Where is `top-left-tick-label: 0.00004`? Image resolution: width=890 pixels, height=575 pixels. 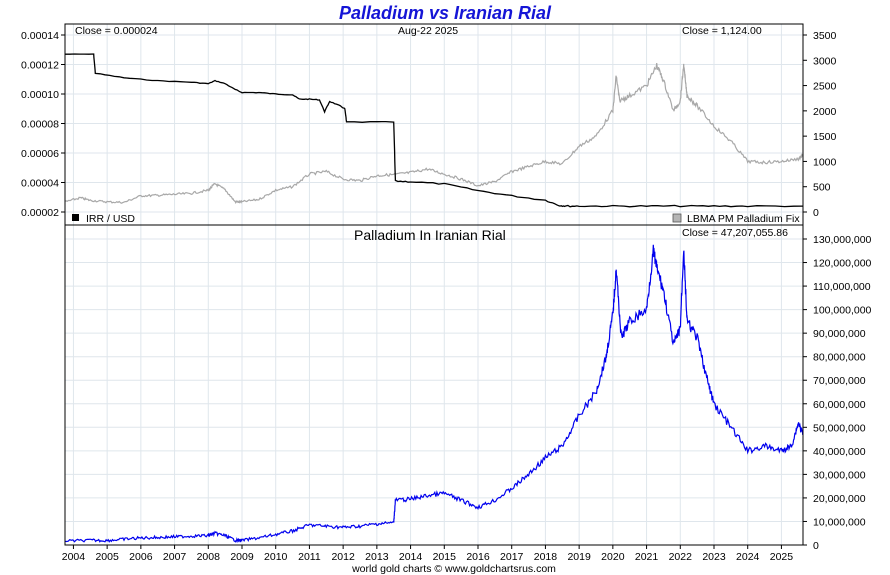
top-left-tick-label: 0.00004 is located at coordinates (40, 184).